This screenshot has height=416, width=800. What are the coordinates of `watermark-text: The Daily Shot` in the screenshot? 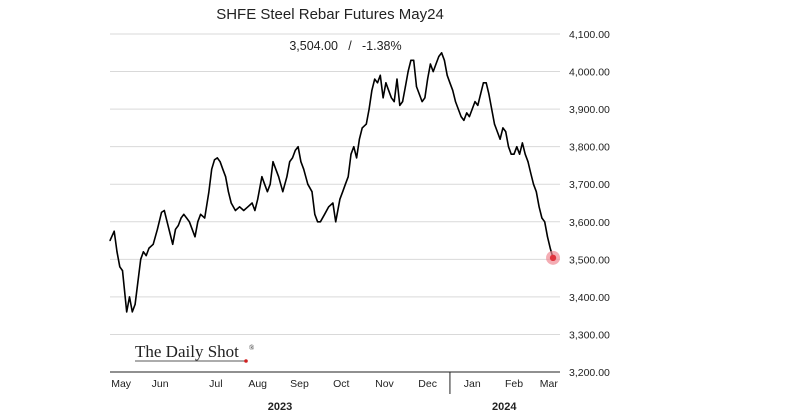 It's located at (187, 351).